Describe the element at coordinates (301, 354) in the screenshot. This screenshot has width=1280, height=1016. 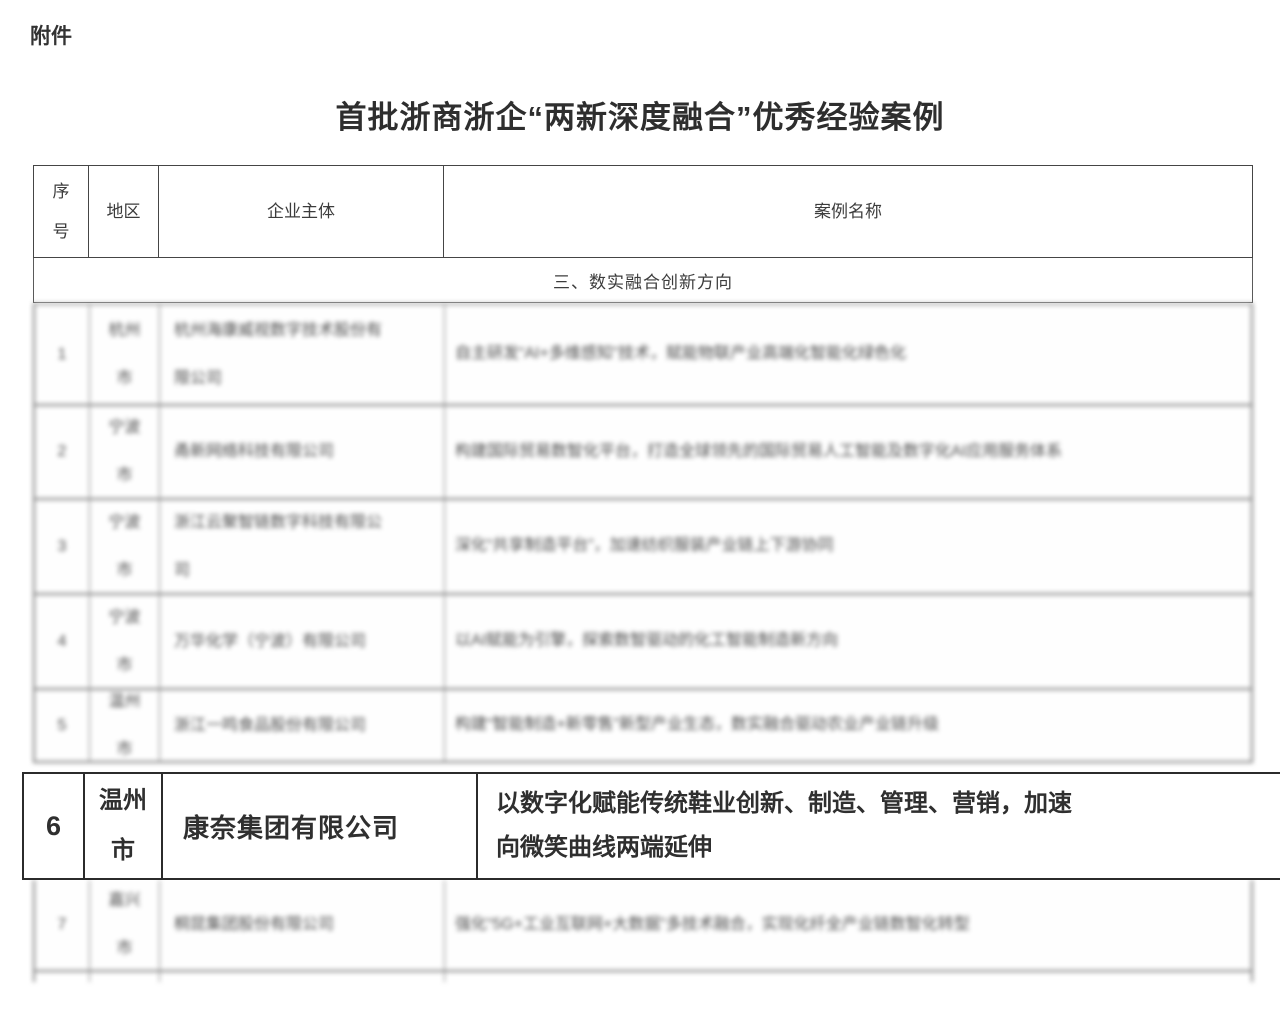
I see `cell-company: 杭州海康威视数字技术股份有限公司` at that location.